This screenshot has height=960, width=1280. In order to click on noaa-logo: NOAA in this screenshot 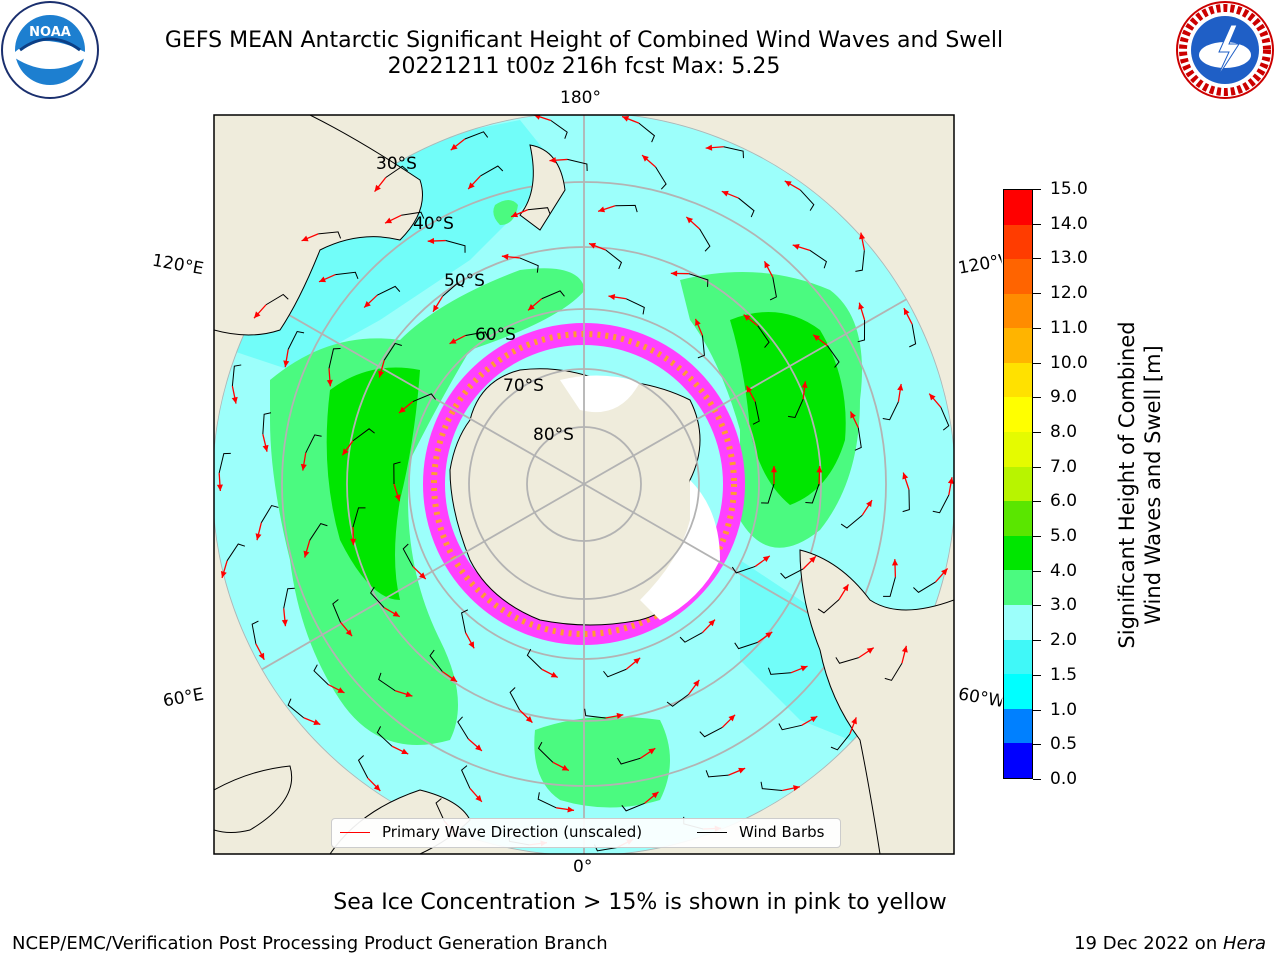, I will do `click(50, 50)`.